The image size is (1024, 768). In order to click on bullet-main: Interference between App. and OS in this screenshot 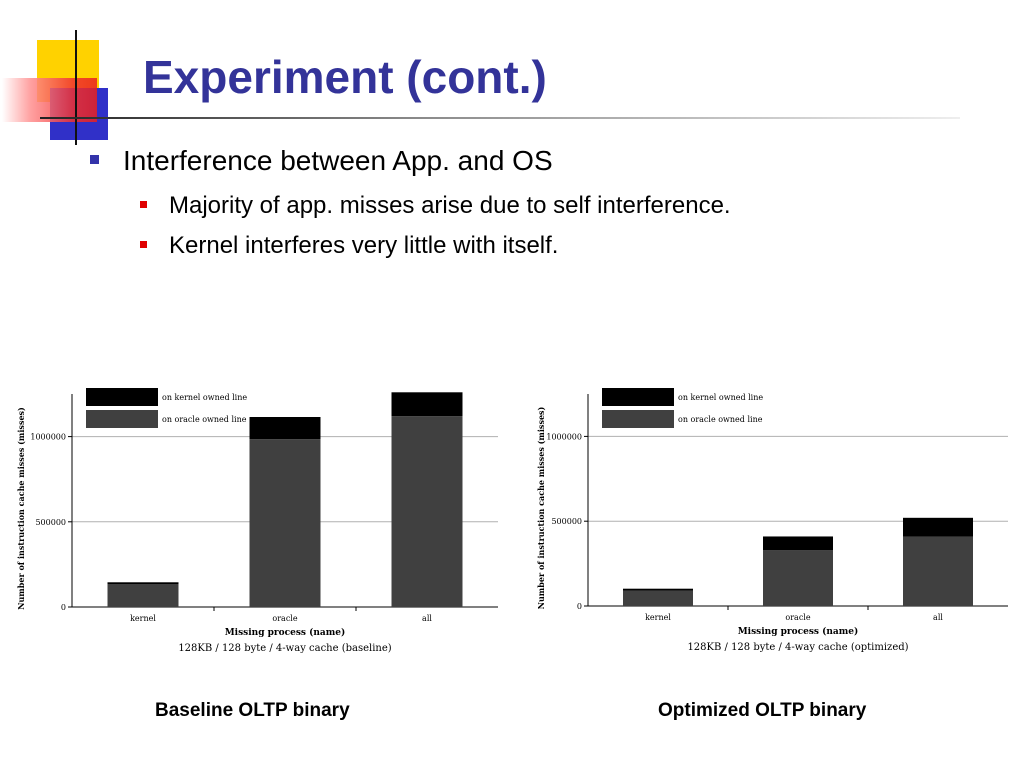, I will do `click(321, 161)`.